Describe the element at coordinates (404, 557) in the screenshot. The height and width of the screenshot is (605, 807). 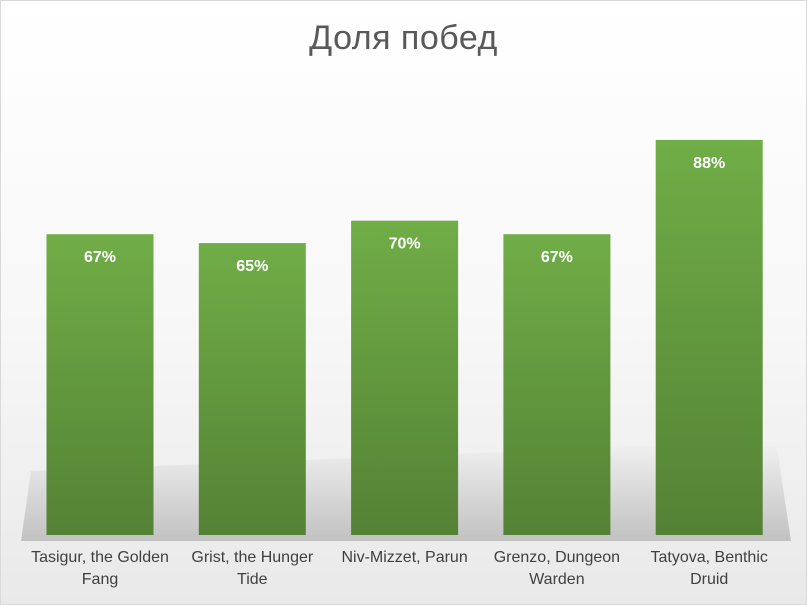
I see `category-label-3: Niv-Mizzet, Parun` at that location.